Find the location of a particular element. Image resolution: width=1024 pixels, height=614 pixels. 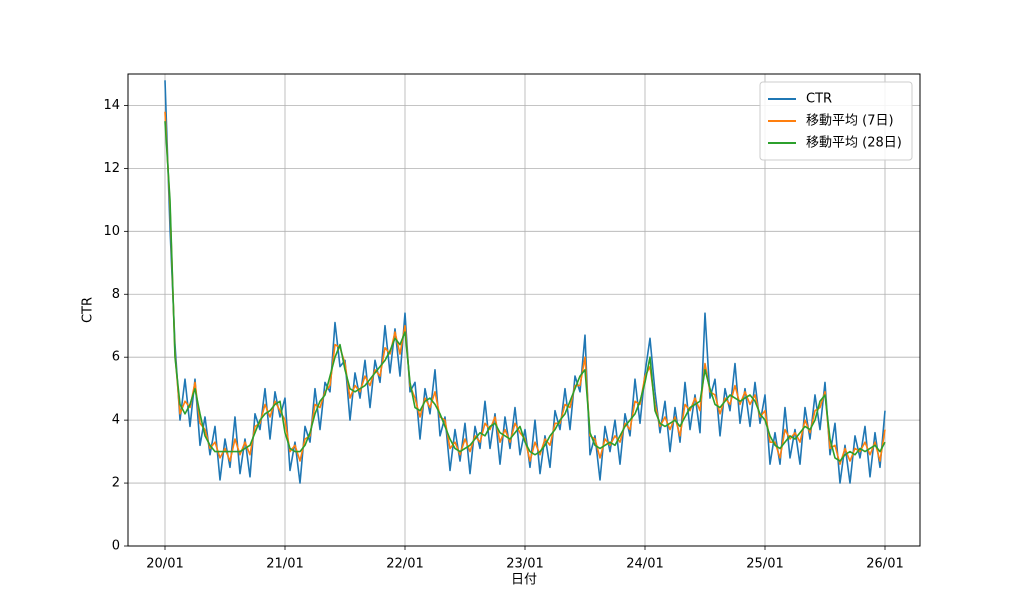

y-tick-label: 8 is located at coordinates (116, 294).